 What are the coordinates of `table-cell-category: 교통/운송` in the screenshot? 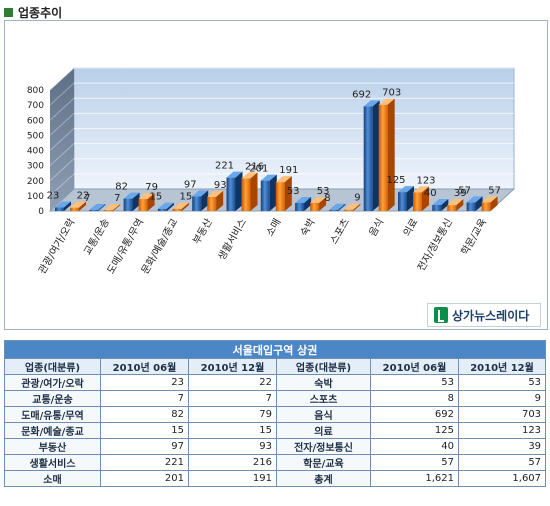 It's located at (52, 398).